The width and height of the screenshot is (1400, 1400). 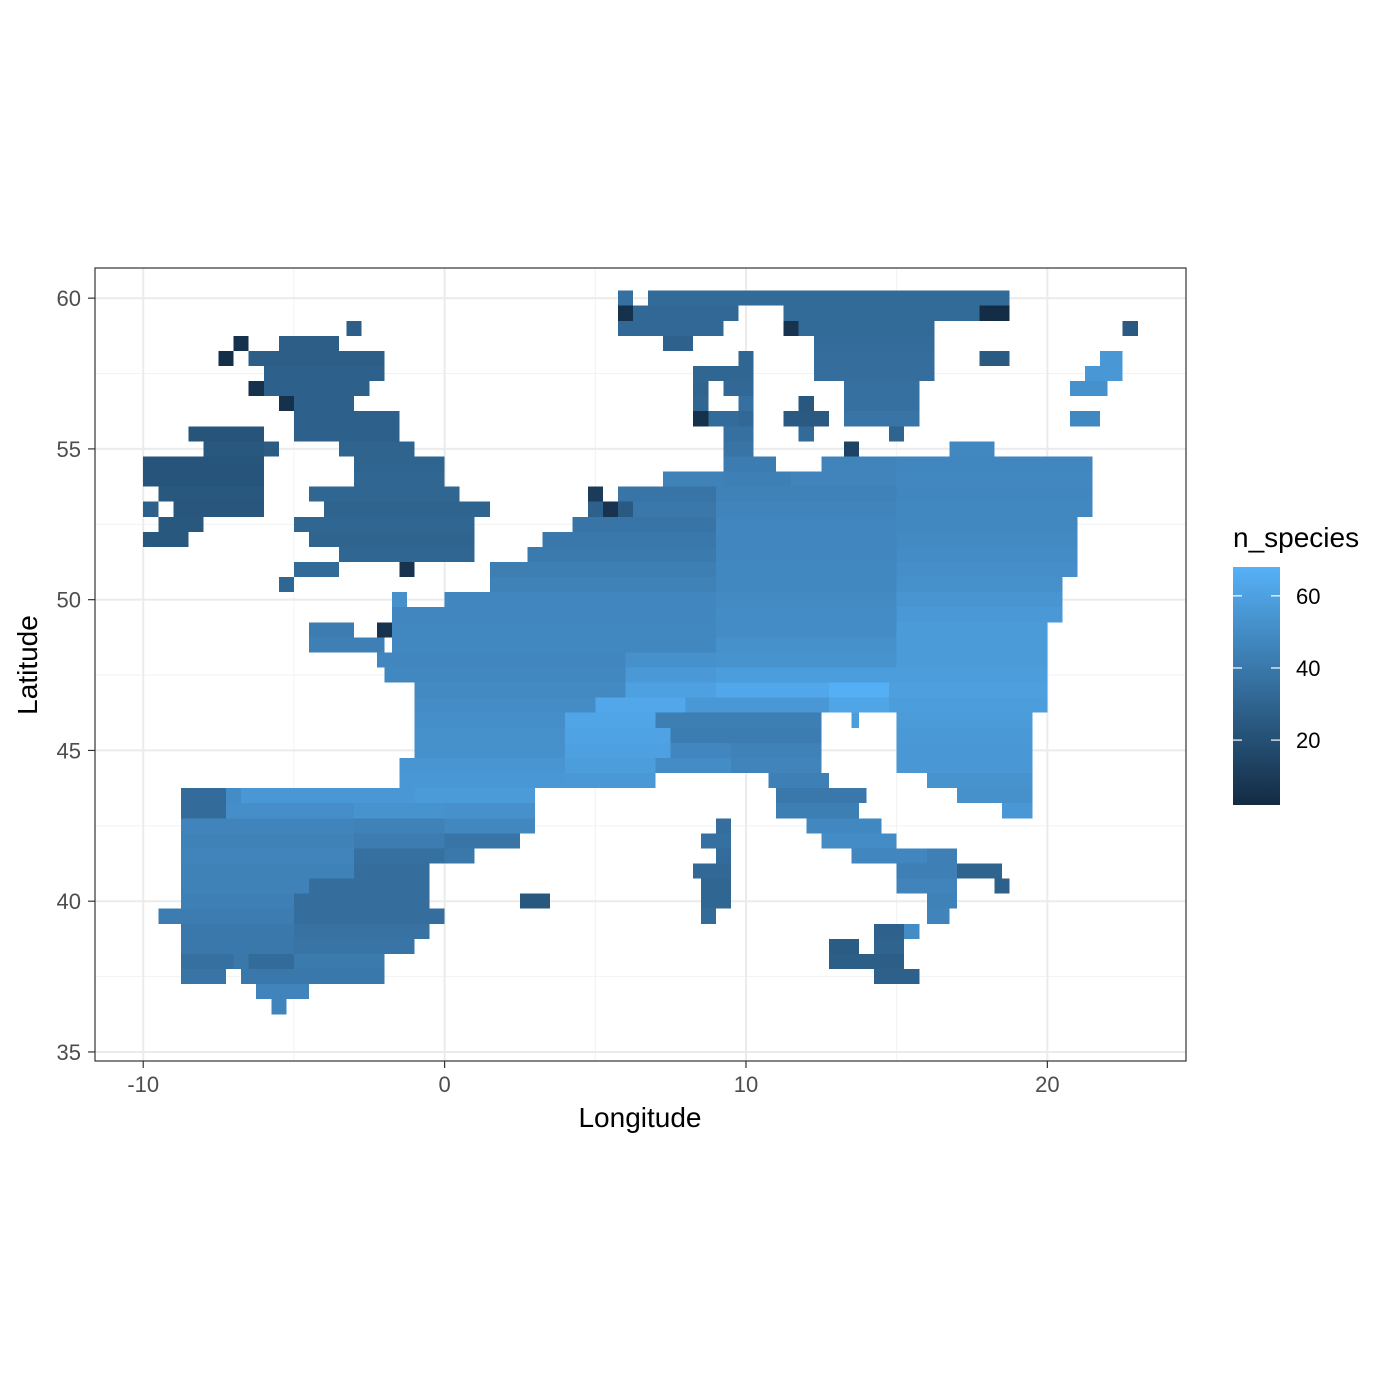 I want to click on y-axis-title: Latitude, so click(x=27, y=665).